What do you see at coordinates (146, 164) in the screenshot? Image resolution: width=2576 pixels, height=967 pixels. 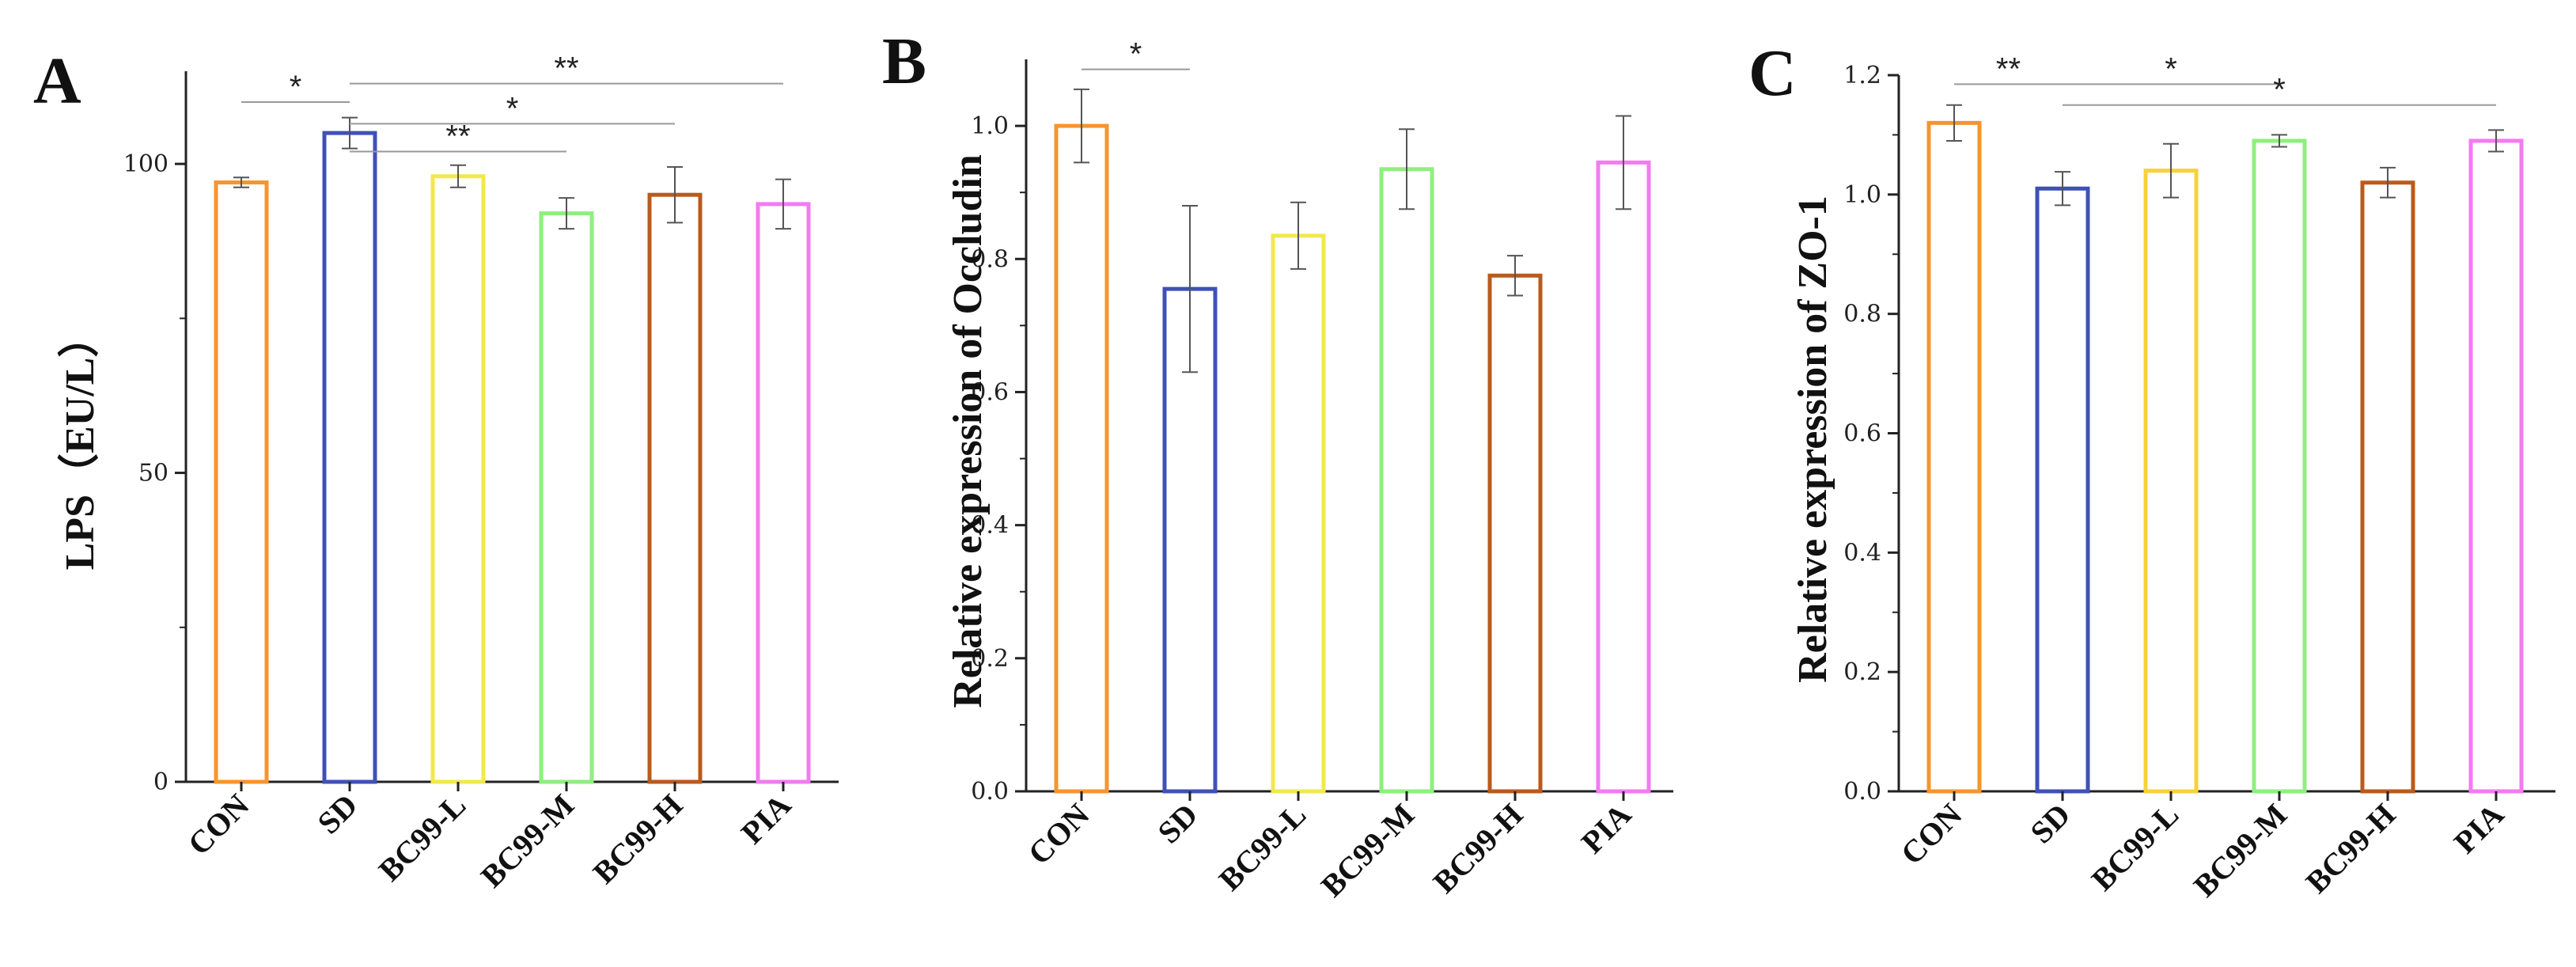 I see `y-tick-label: 100` at bounding box center [146, 164].